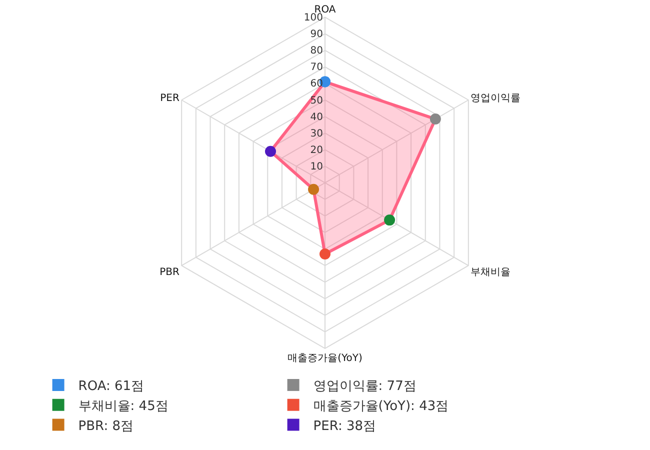  Describe the element at coordinates (111, 386) in the screenshot. I see `text: ROA: 61점` at that location.